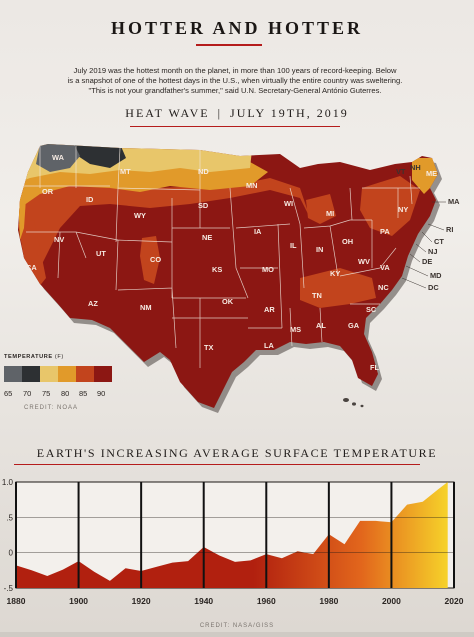 The image size is (474, 637). I want to click on state-label: WA, so click(58, 157).